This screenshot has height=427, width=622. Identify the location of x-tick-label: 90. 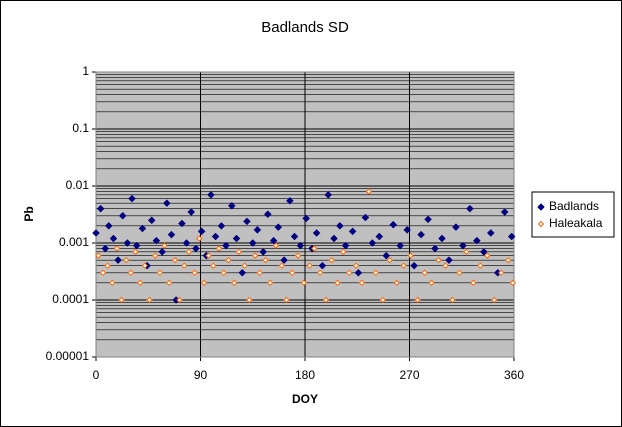
(201, 375).